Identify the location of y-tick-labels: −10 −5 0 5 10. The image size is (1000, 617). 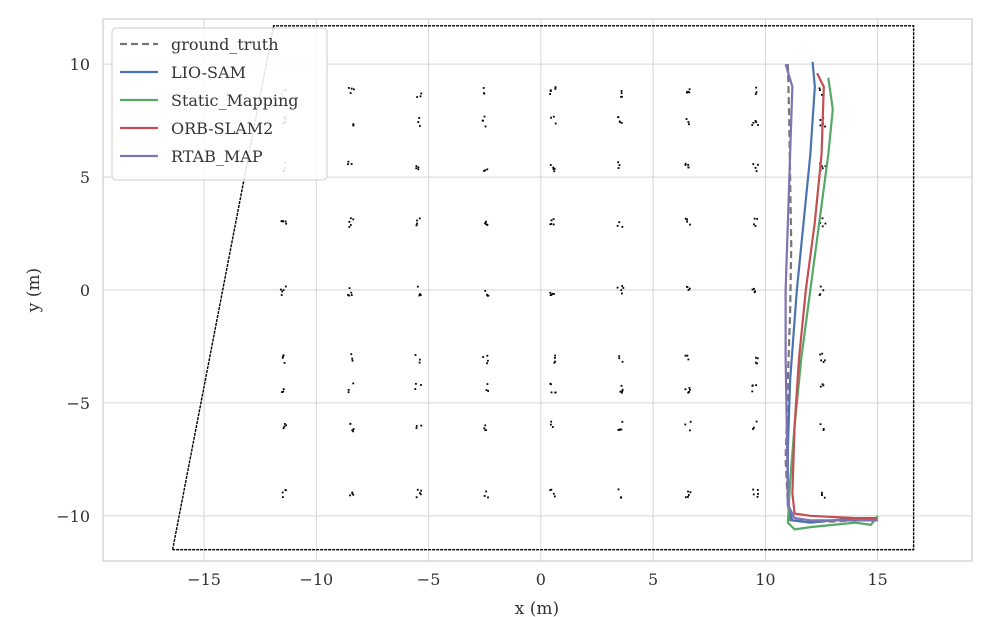
(73, 290).